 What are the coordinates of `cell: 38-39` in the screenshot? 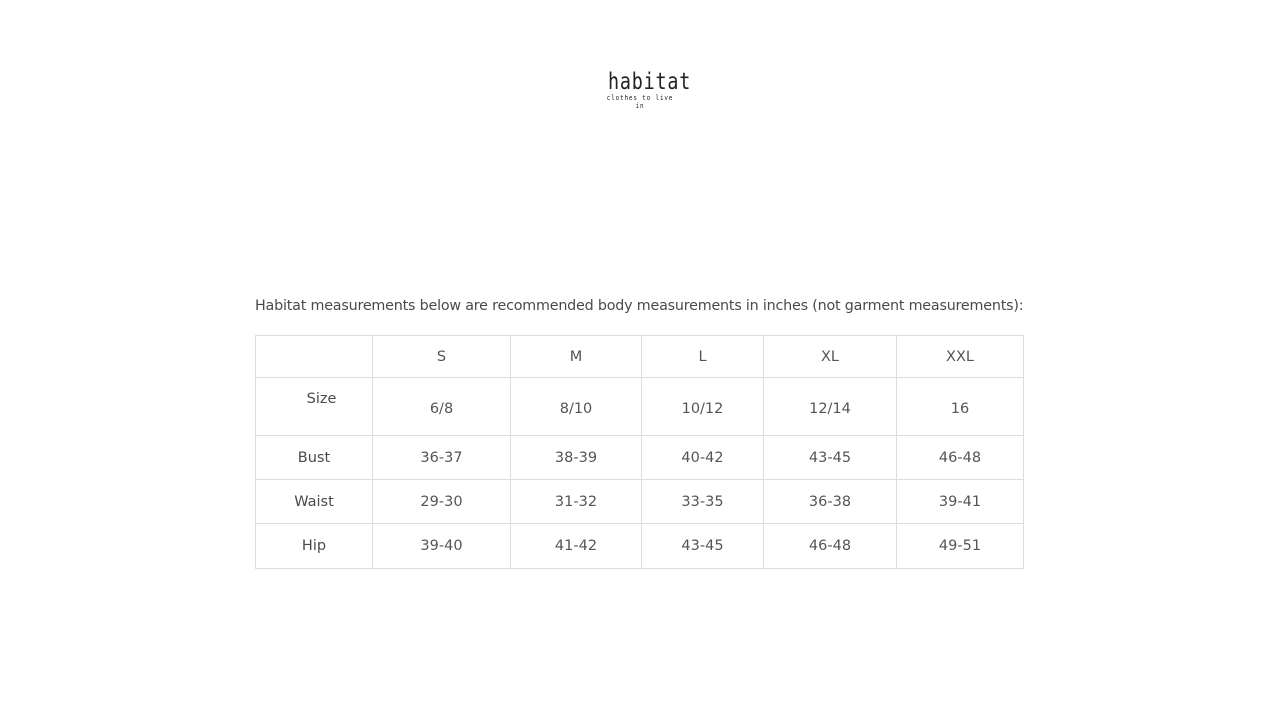 It's located at (576, 457).